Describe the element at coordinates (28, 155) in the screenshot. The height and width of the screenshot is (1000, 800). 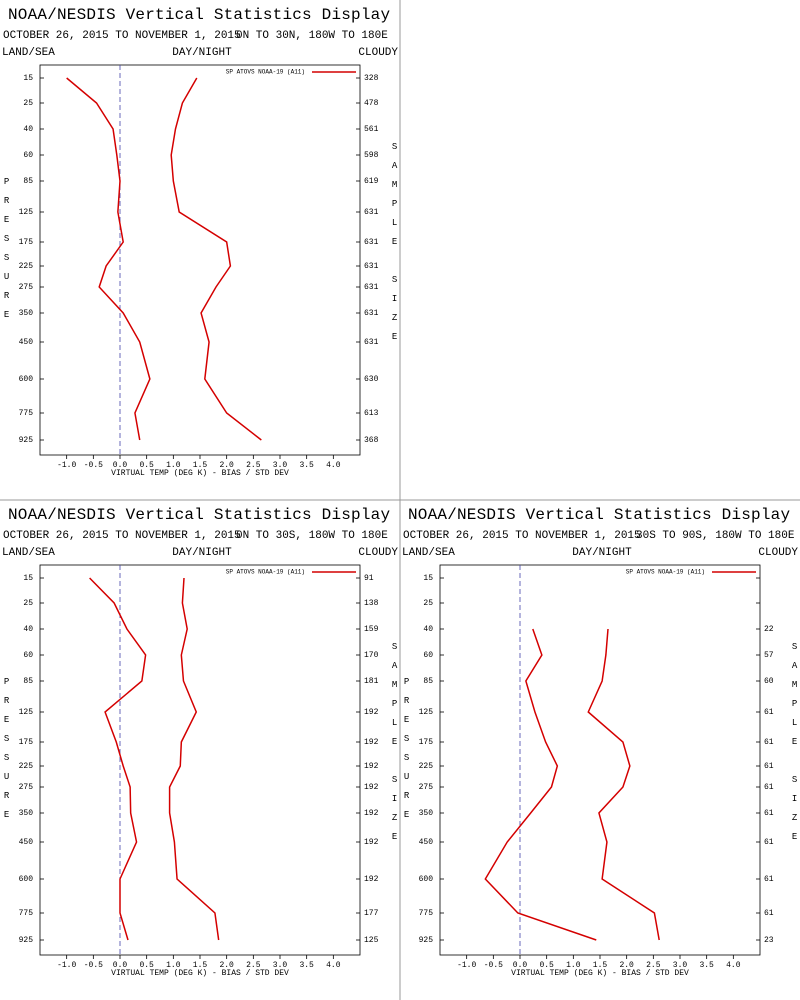
I see `y-tick-label: 60` at that location.